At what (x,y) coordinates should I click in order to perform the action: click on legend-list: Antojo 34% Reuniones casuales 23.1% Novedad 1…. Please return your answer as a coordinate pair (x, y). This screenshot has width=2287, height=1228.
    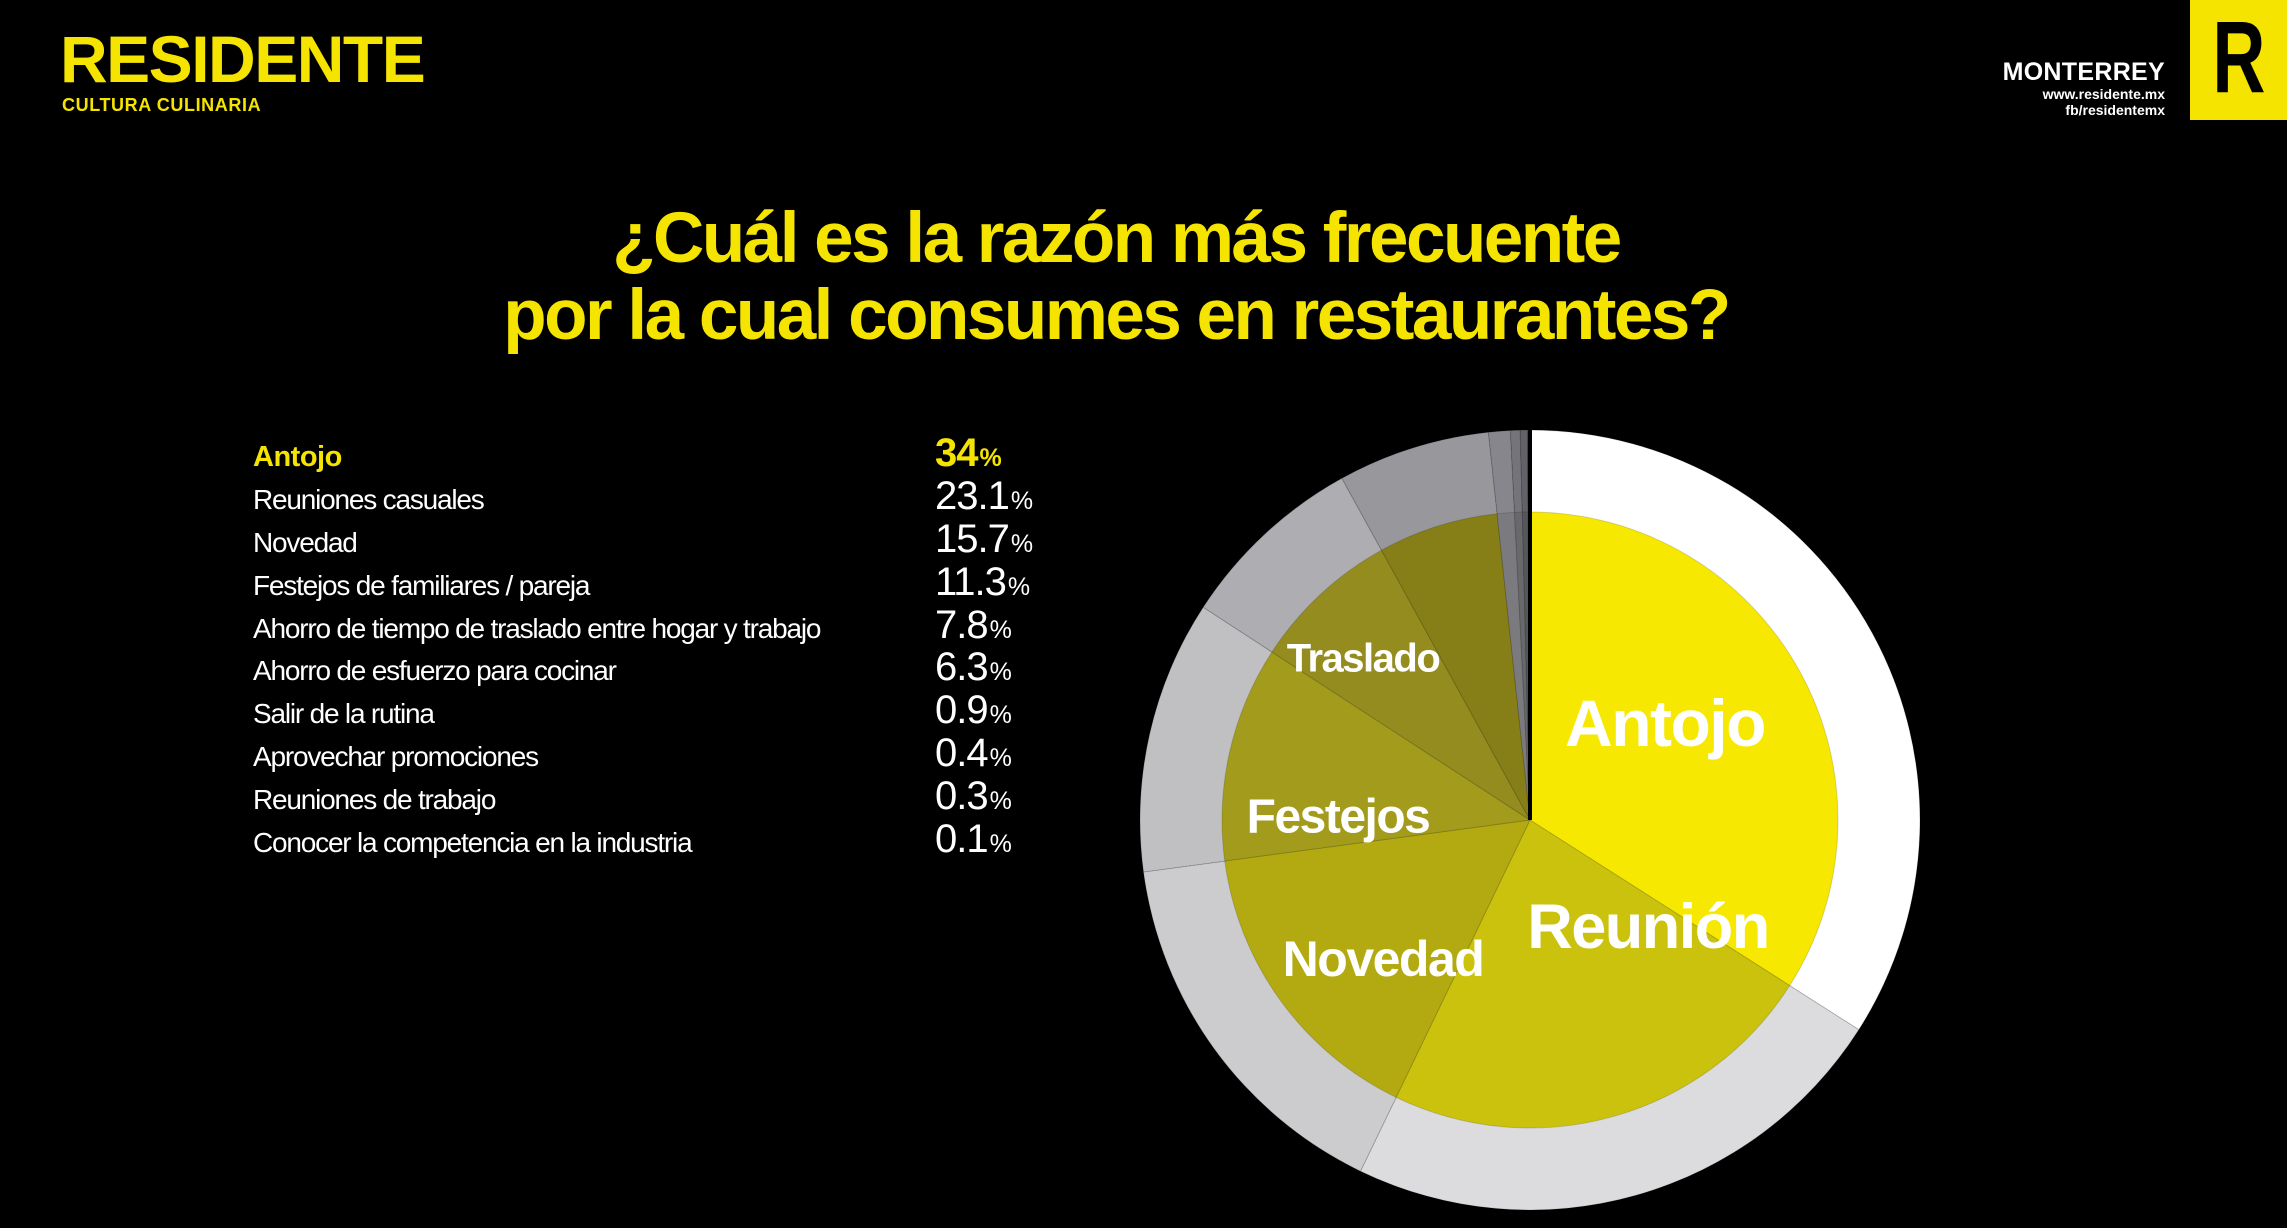
    Looking at the image, I should click on (643, 646).